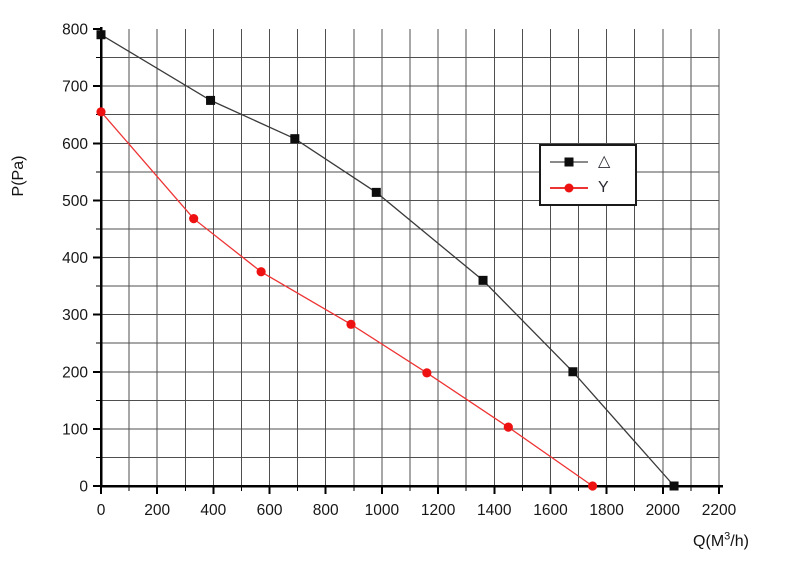 The image size is (789, 570). What do you see at coordinates (75, 30) in the screenshot?
I see `y-tick-label: 800` at bounding box center [75, 30].